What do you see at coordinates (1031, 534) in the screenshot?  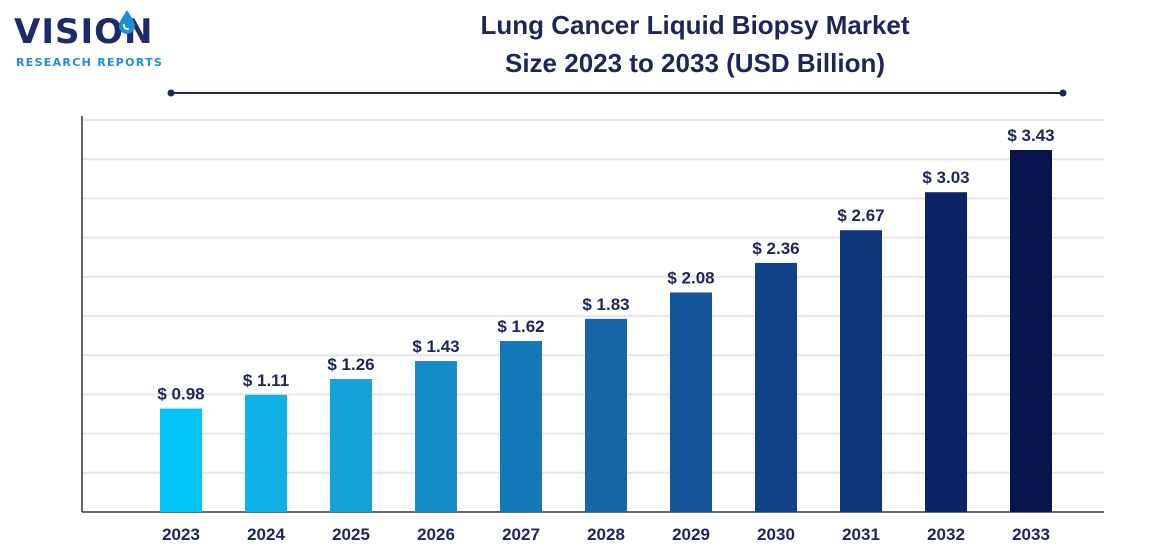 I see `x-tick-label-2033: 2033` at bounding box center [1031, 534].